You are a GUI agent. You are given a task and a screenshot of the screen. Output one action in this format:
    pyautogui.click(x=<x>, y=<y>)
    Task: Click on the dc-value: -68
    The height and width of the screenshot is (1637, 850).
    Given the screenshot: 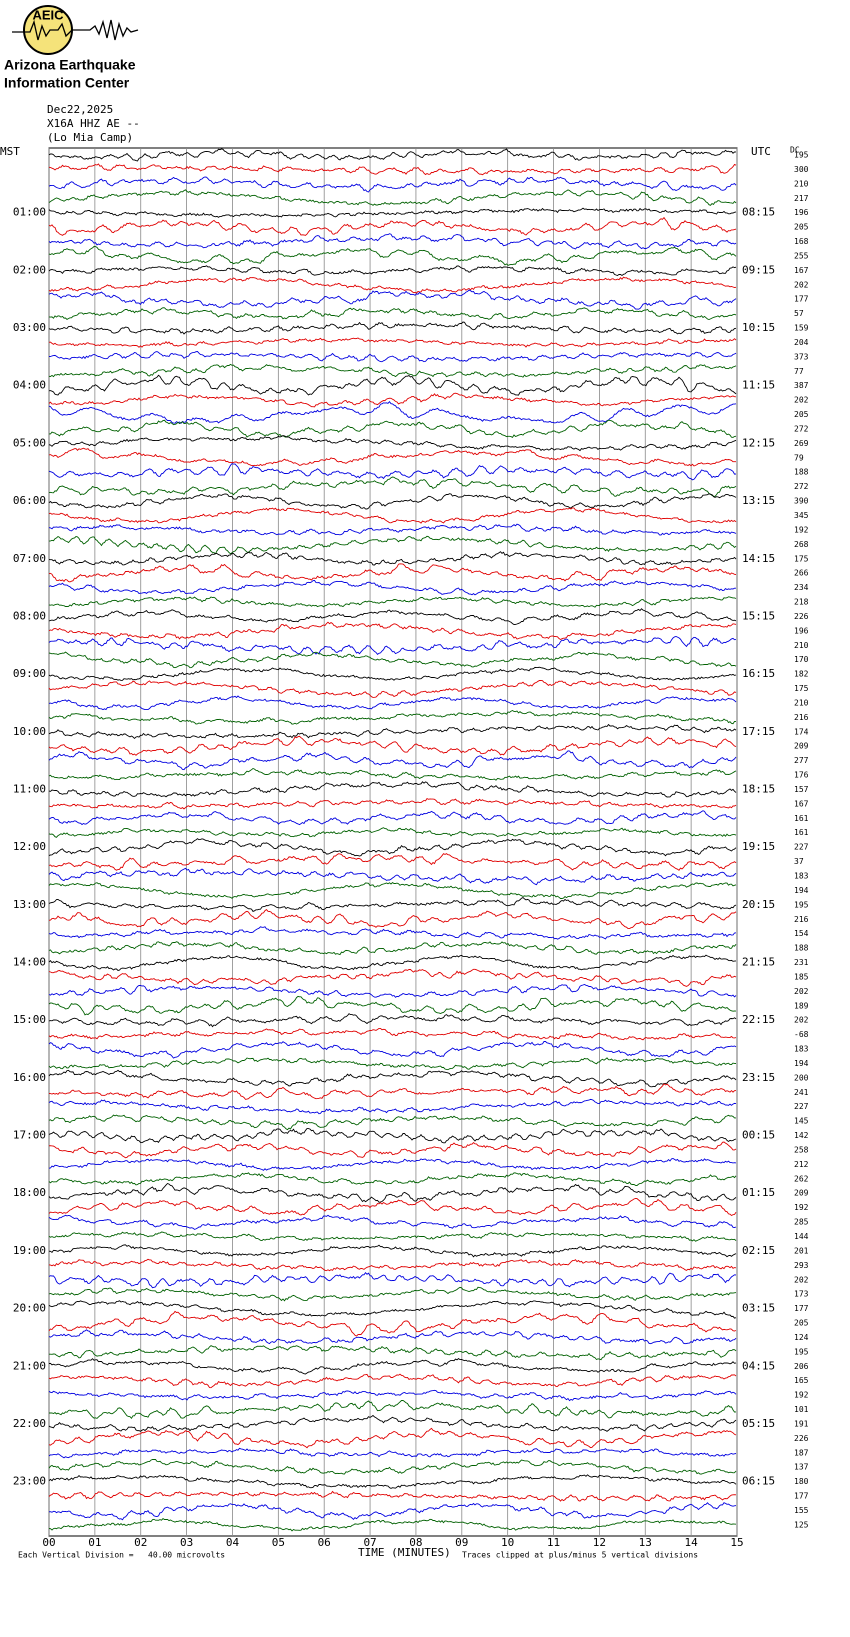 What is the action you would take?
    pyautogui.click(x=801, y=1034)
    